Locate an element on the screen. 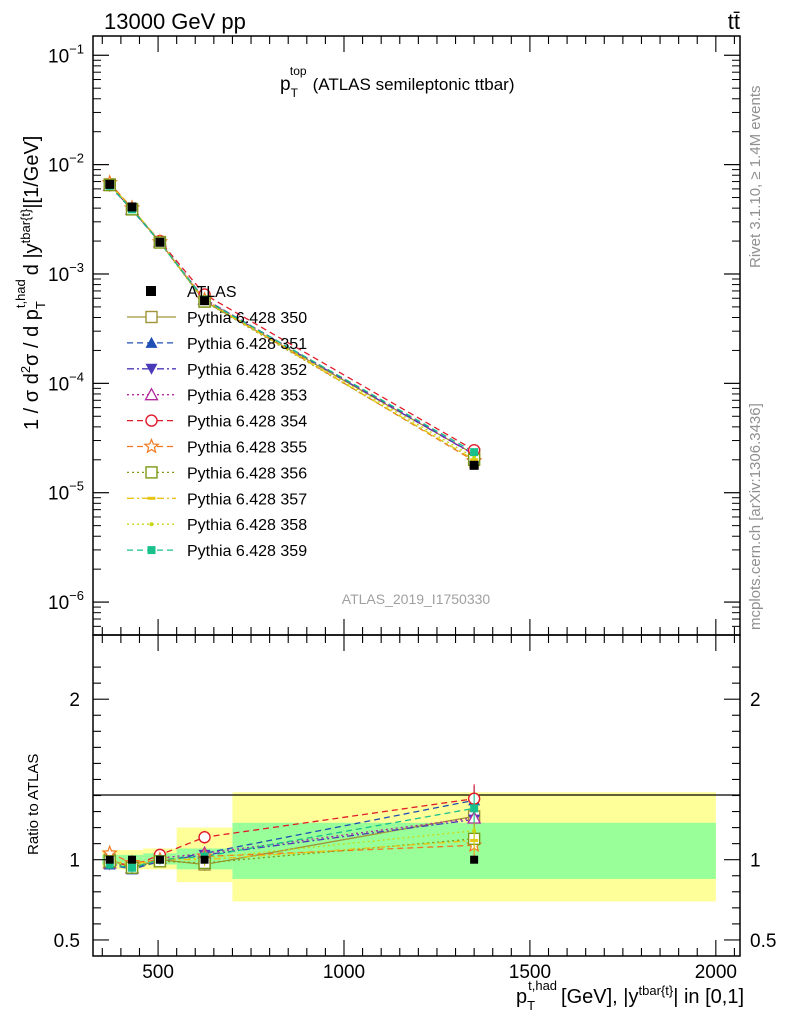 Image resolution: width=786 pixels, height=1024 pixels. ratio-y-tick-label: 1 is located at coordinates (74, 861).